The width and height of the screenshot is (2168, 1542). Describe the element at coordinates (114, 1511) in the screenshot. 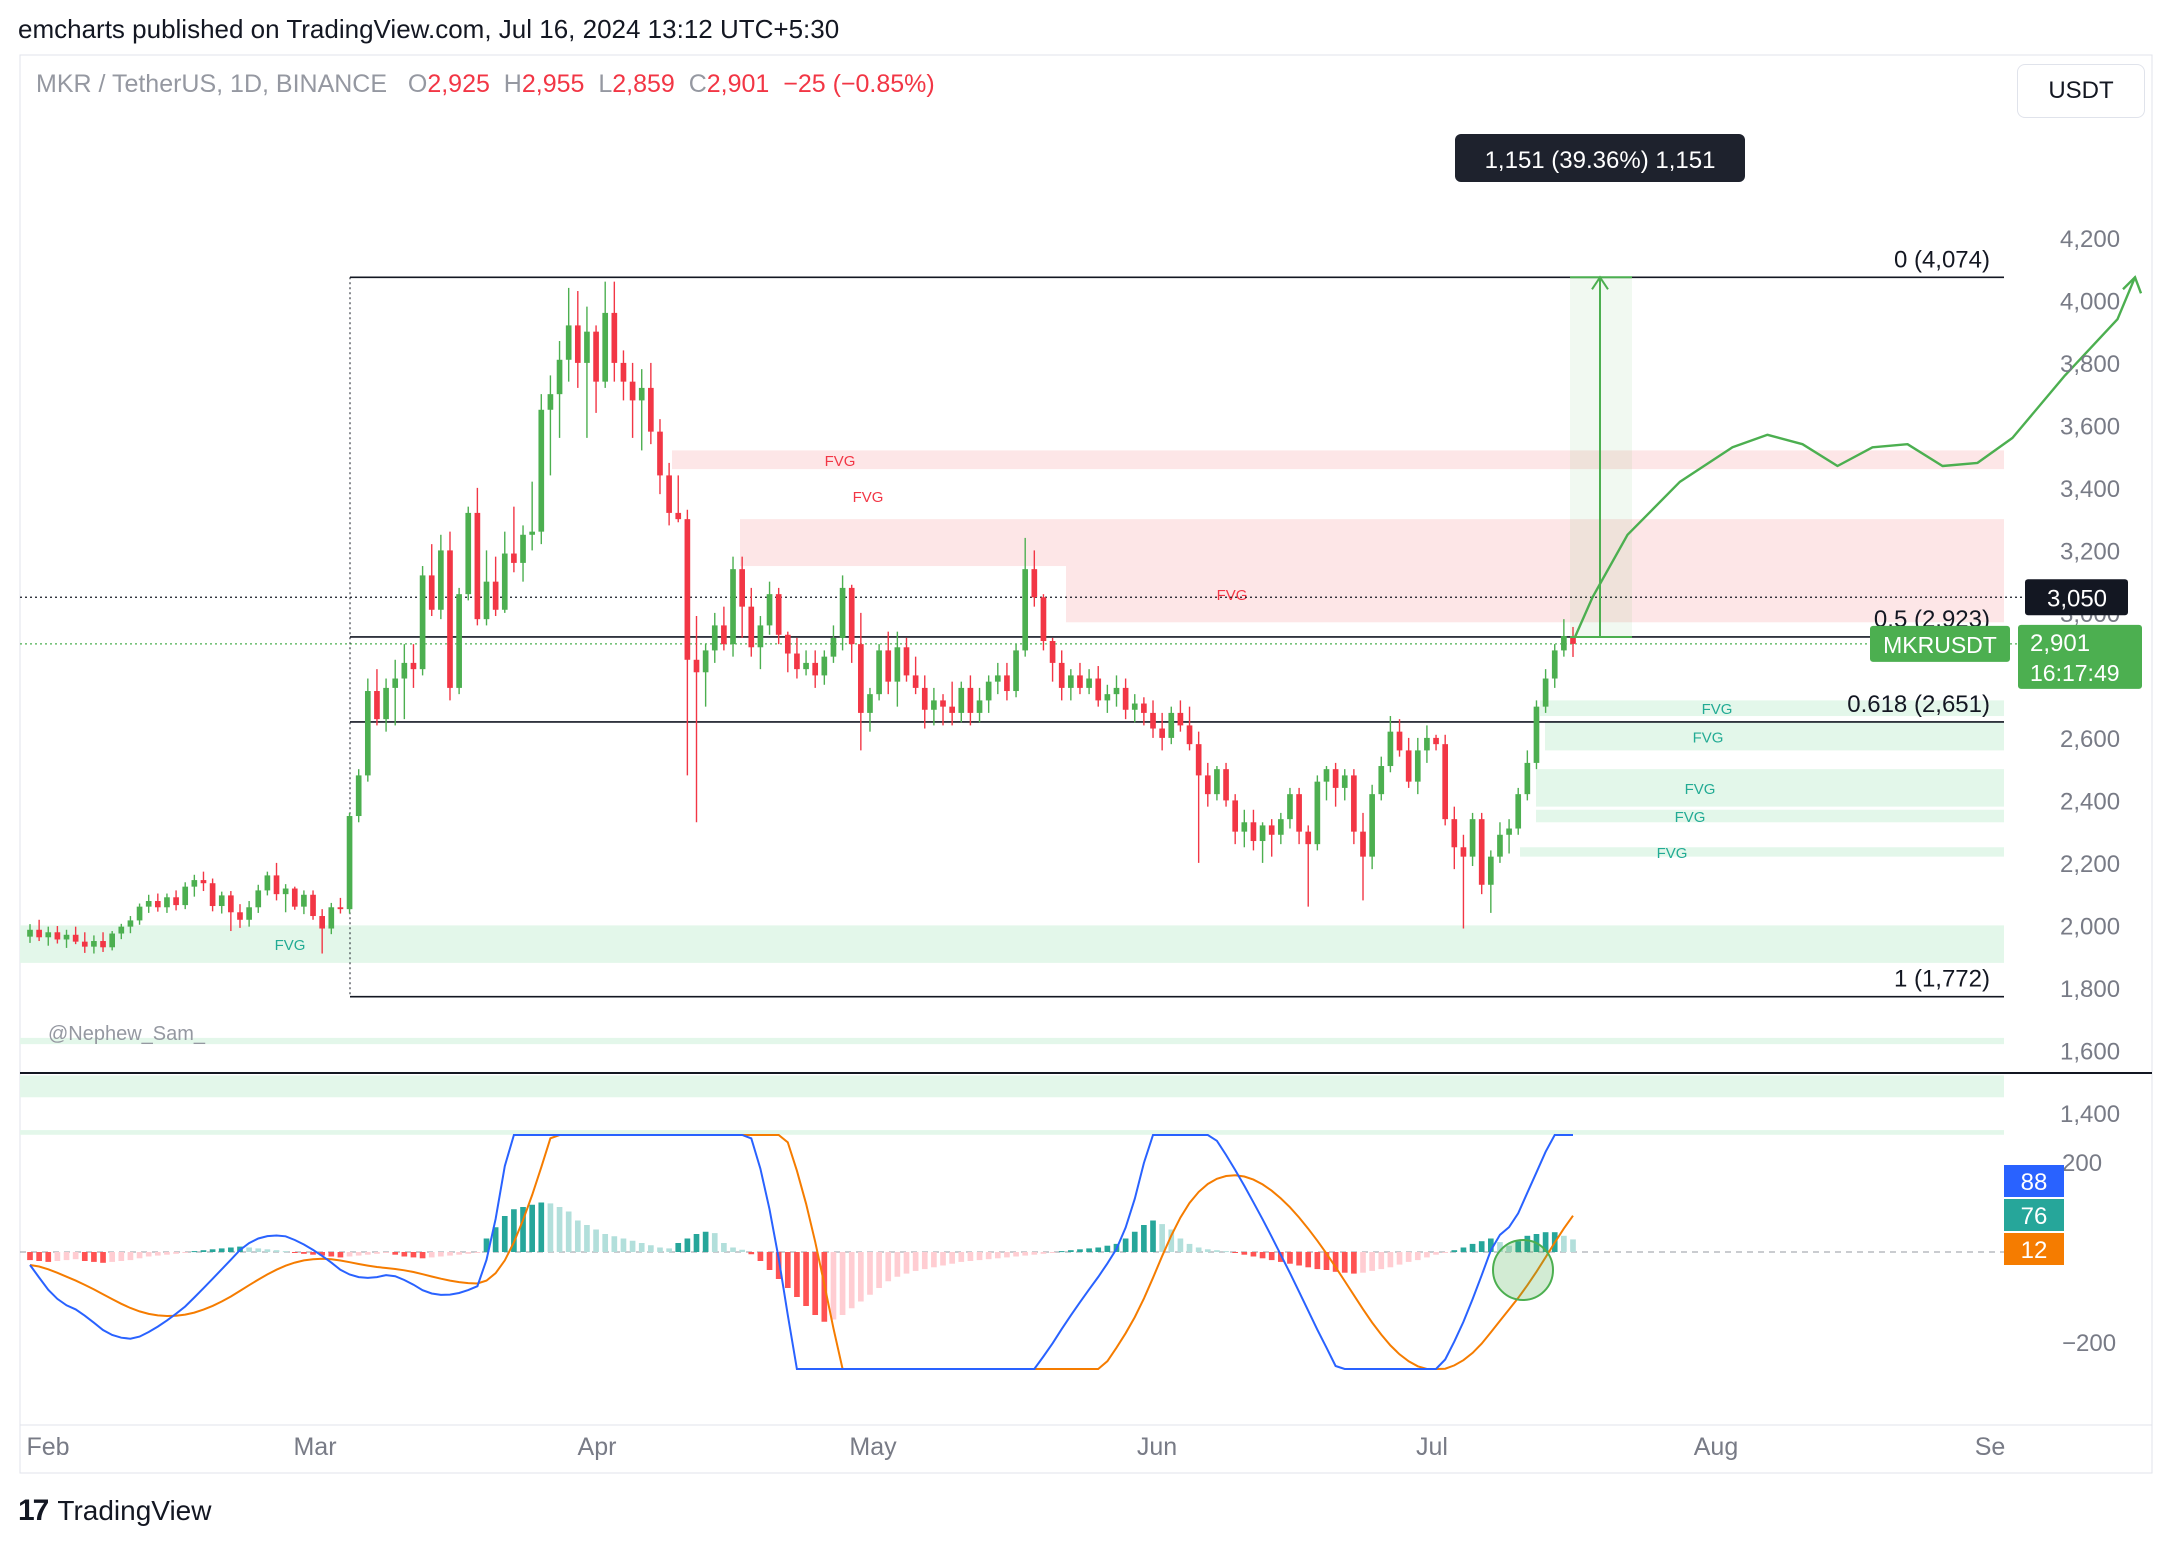

I see `tradingview-logo: 17 TradingView` at that location.